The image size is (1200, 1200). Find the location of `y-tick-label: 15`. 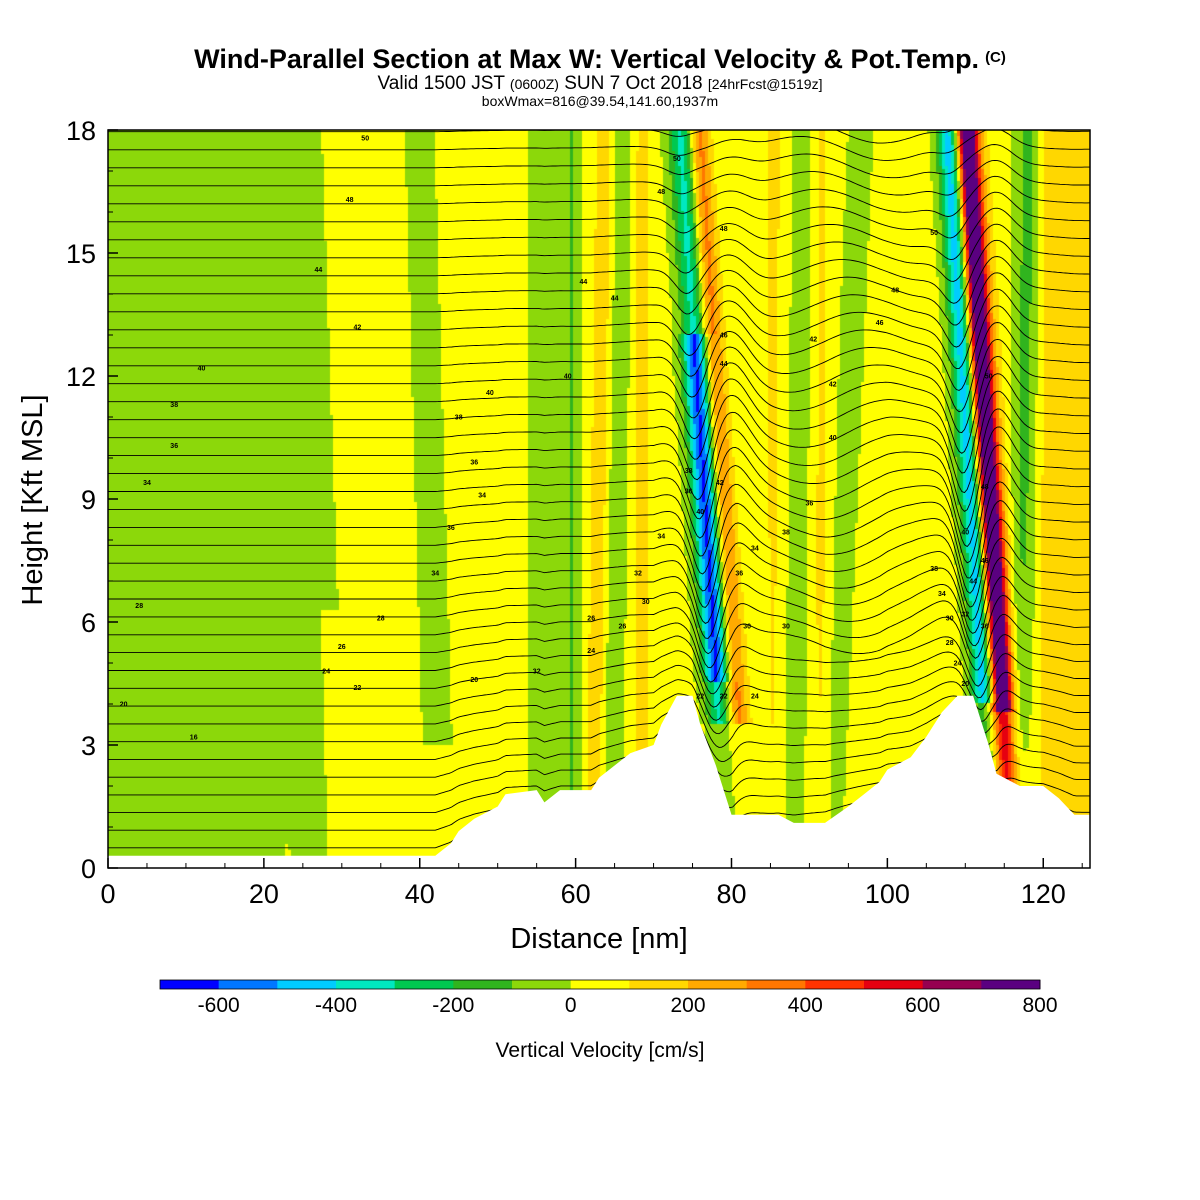

y-tick-label: 15 is located at coordinates (81, 254).